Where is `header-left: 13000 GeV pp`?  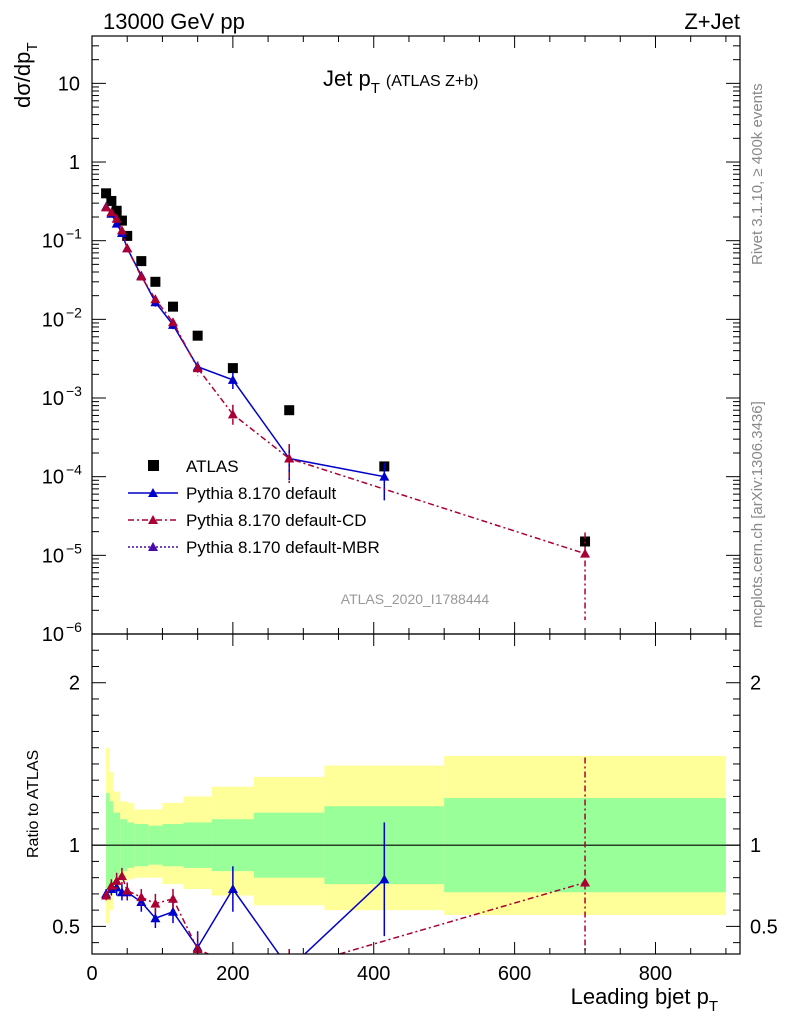
header-left: 13000 GeV pp is located at coordinates (174, 21).